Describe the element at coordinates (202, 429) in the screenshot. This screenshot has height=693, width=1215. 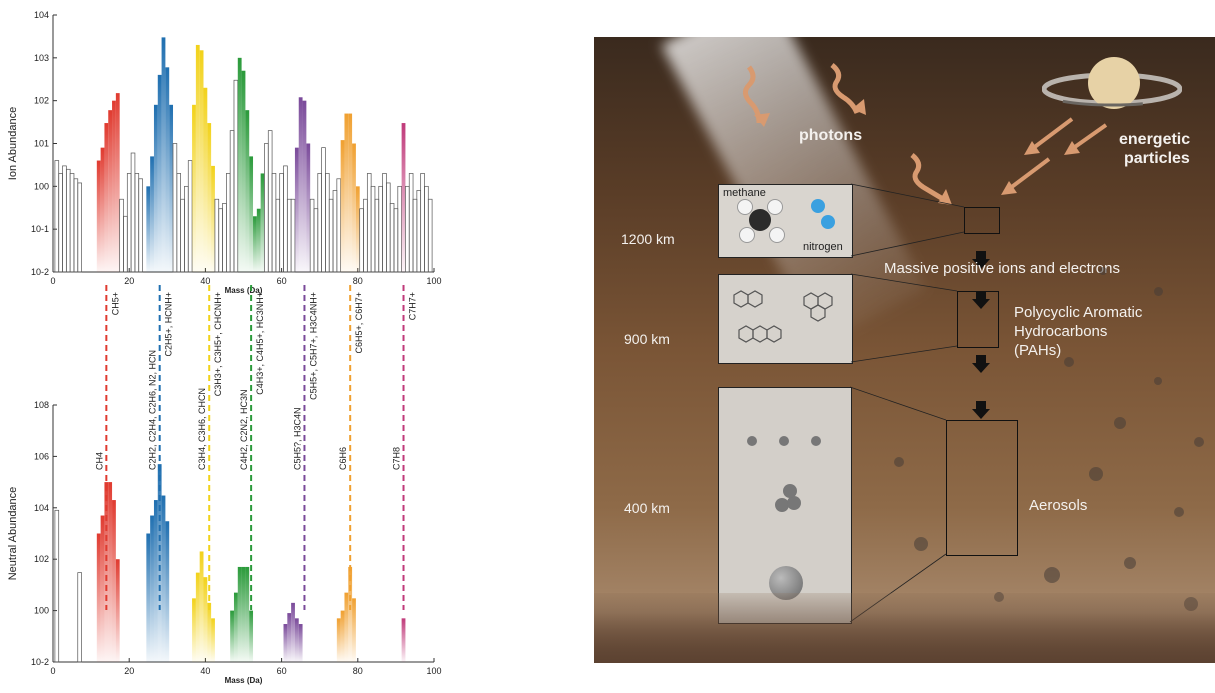
I see `neutral-species-label: C3H4, C3H6, CHCN` at that location.